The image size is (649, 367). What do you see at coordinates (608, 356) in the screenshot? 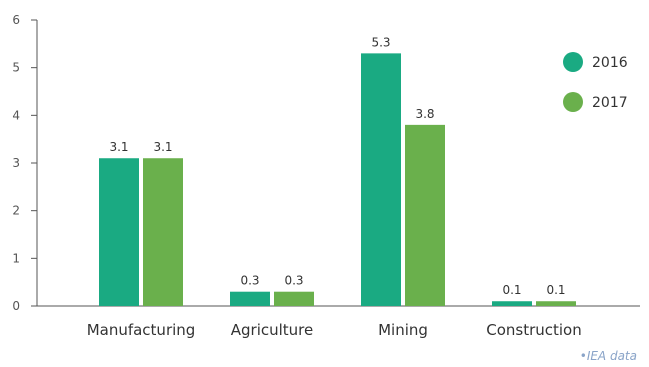
I see `source-note: •IEA data` at bounding box center [608, 356].